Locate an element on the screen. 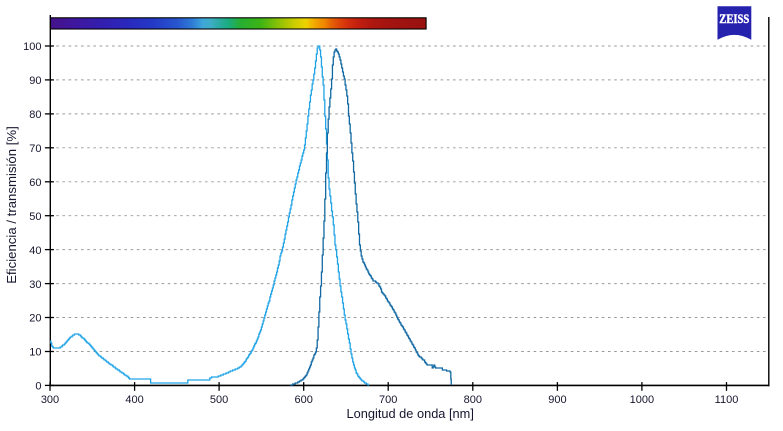 The height and width of the screenshot is (431, 783). svg-text: 1000 is located at coordinates (642, 400).